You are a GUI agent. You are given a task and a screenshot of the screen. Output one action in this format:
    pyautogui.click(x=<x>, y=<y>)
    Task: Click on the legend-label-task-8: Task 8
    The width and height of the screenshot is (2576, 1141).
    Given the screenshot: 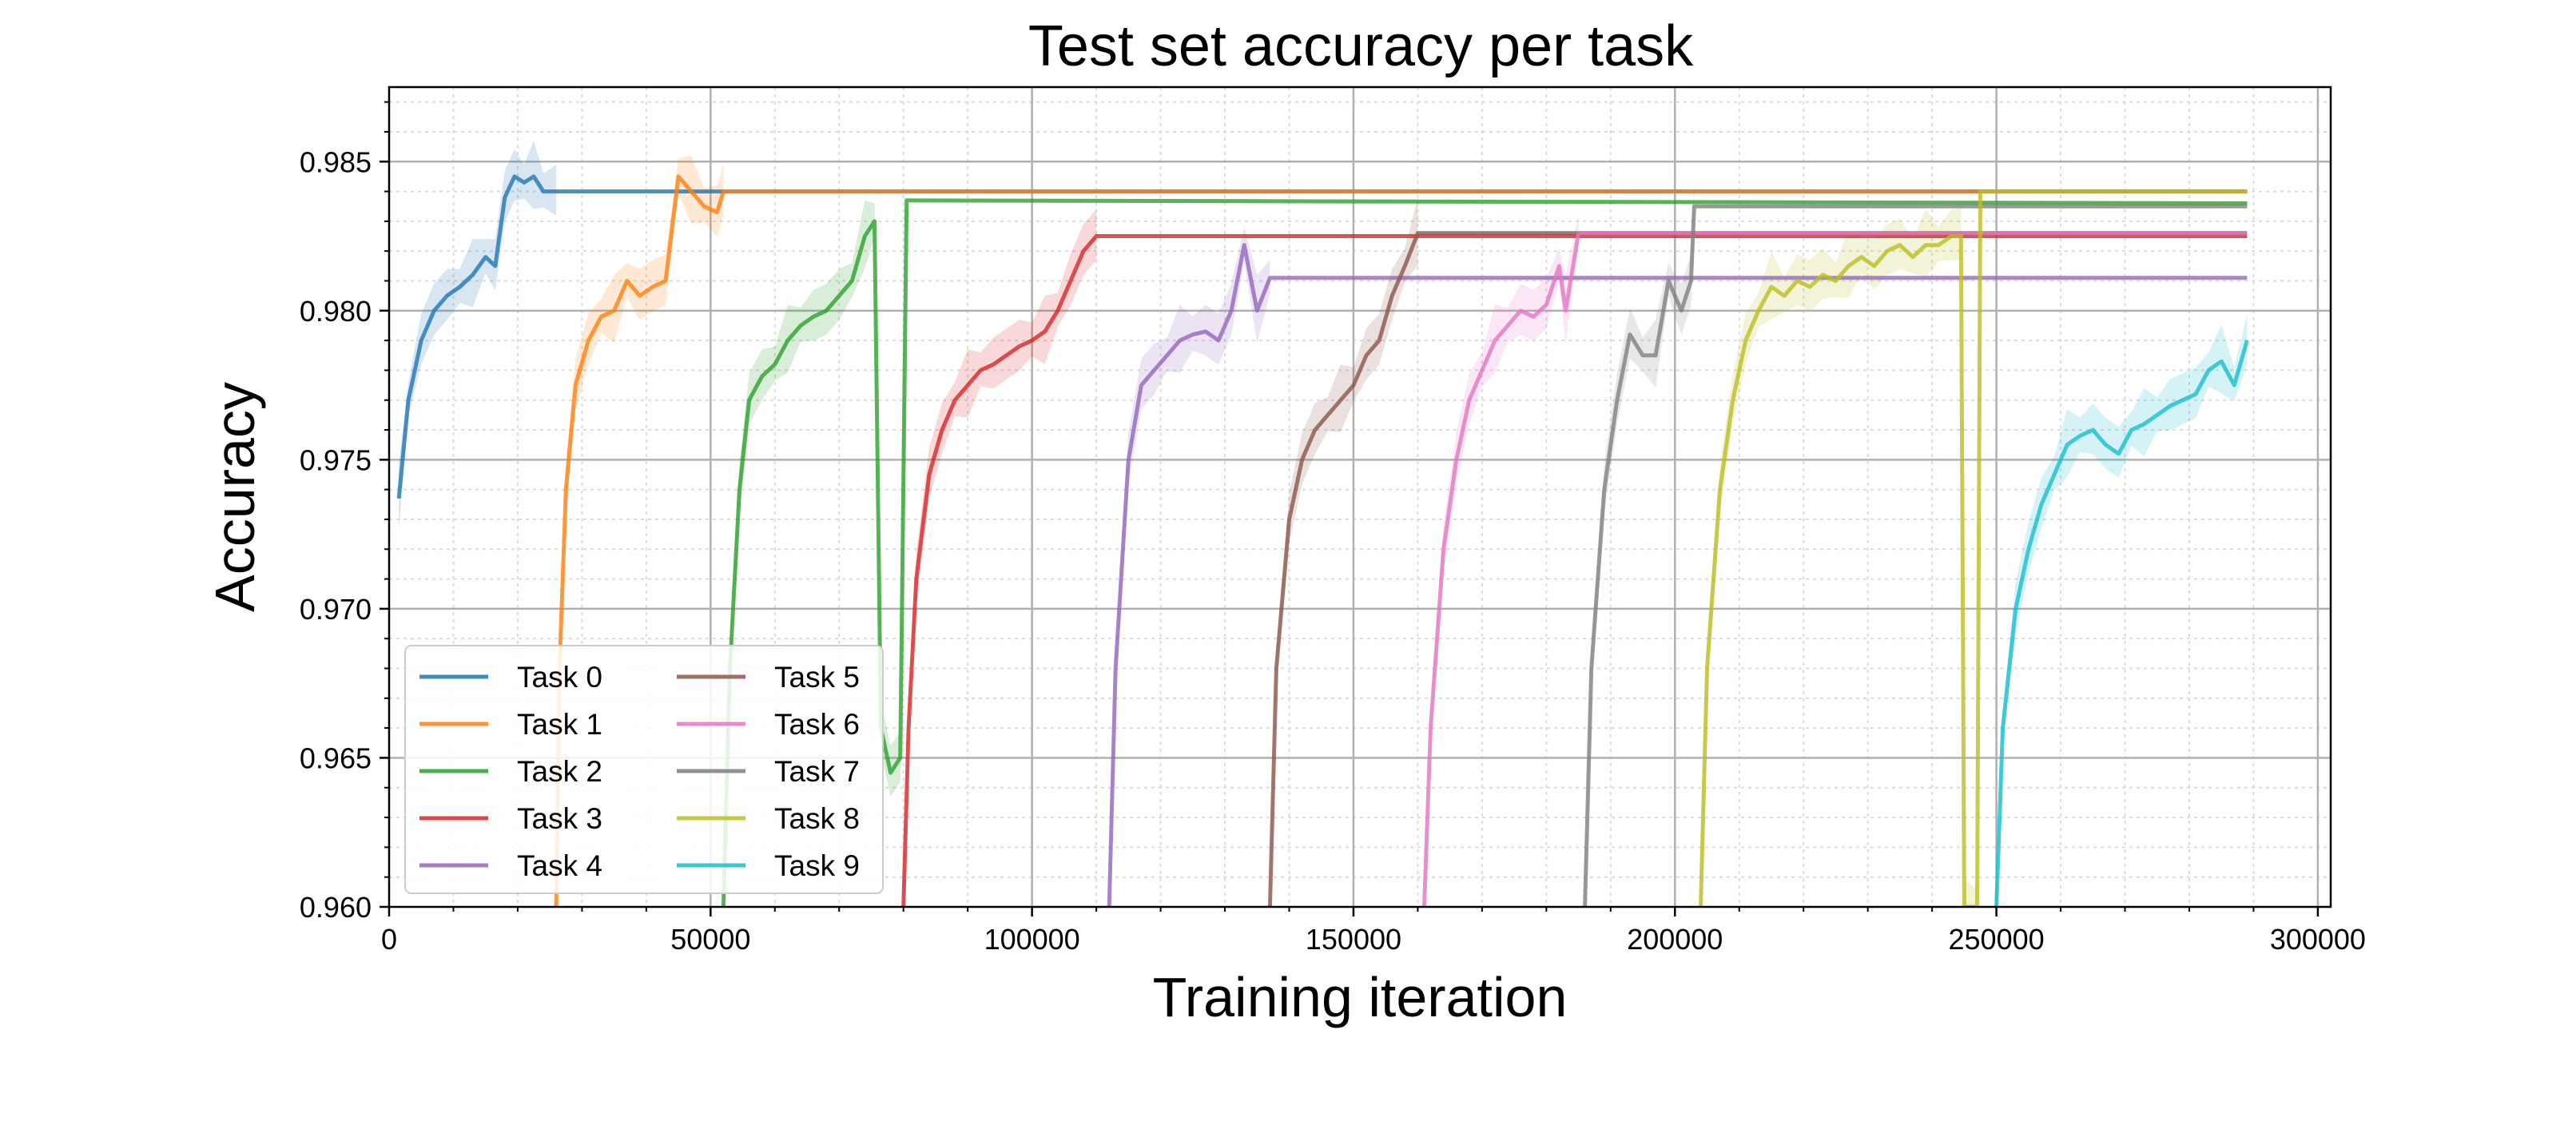 What is the action you would take?
    pyautogui.click(x=817, y=819)
    